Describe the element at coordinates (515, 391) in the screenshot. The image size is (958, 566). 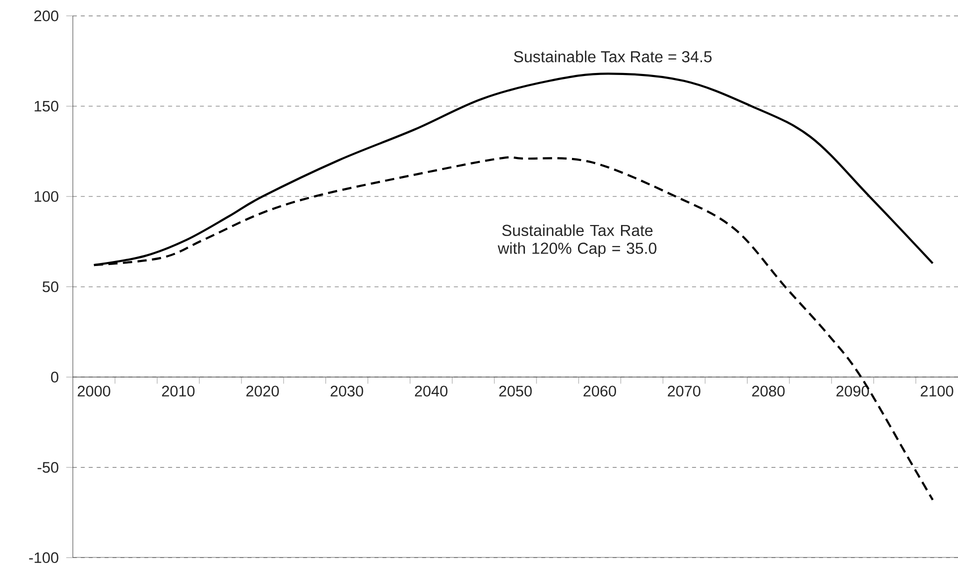
I see `x-tick-label: 2050` at that location.